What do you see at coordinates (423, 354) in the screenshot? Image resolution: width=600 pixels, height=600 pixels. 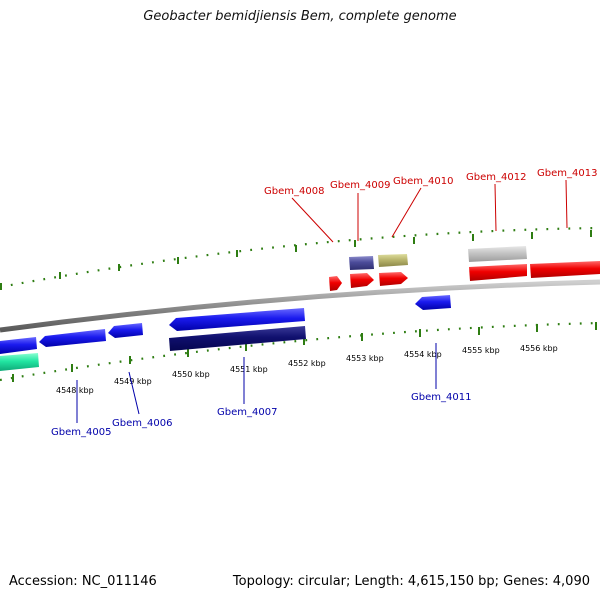 I see `scale-label: 4554 kbp` at bounding box center [423, 354].